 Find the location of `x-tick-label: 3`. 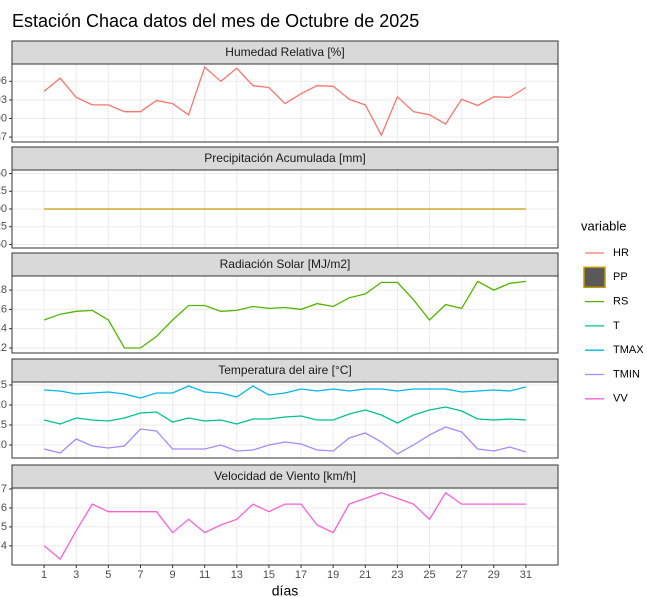

x-tick-label: 3 is located at coordinates (76, 575).